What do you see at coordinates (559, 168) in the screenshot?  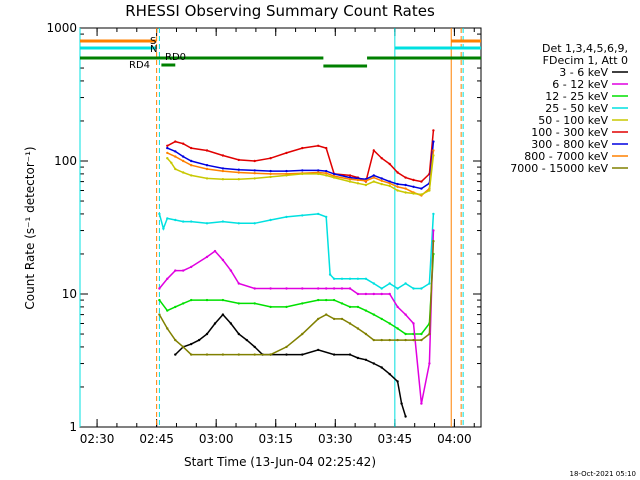 I see `legend-entry-label: 7000 - 15000 keV` at bounding box center [559, 168].